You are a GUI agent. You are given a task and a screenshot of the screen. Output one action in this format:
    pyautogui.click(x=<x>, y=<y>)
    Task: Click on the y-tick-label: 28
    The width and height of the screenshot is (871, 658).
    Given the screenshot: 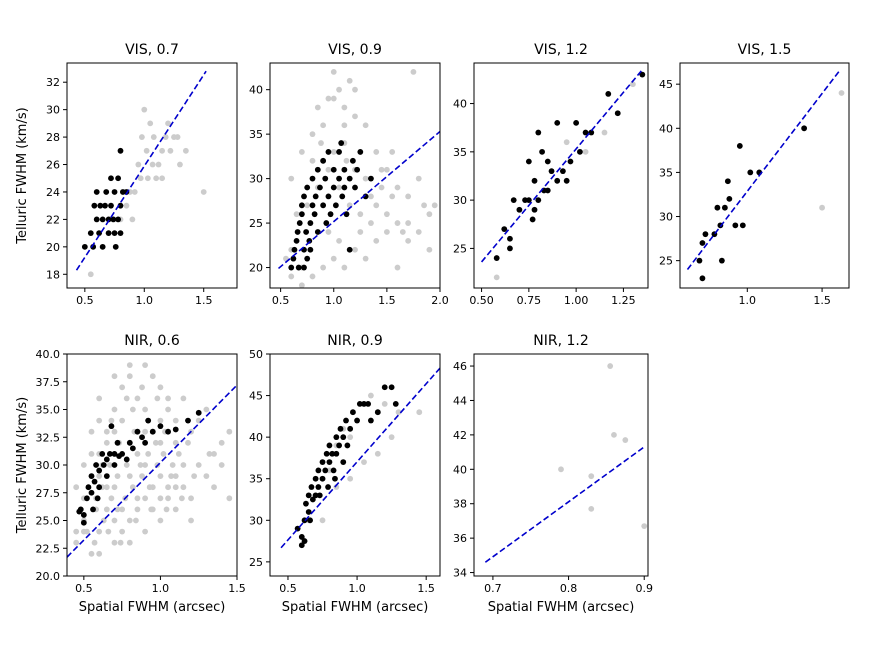 What is the action you would take?
    pyautogui.click(x=53, y=137)
    